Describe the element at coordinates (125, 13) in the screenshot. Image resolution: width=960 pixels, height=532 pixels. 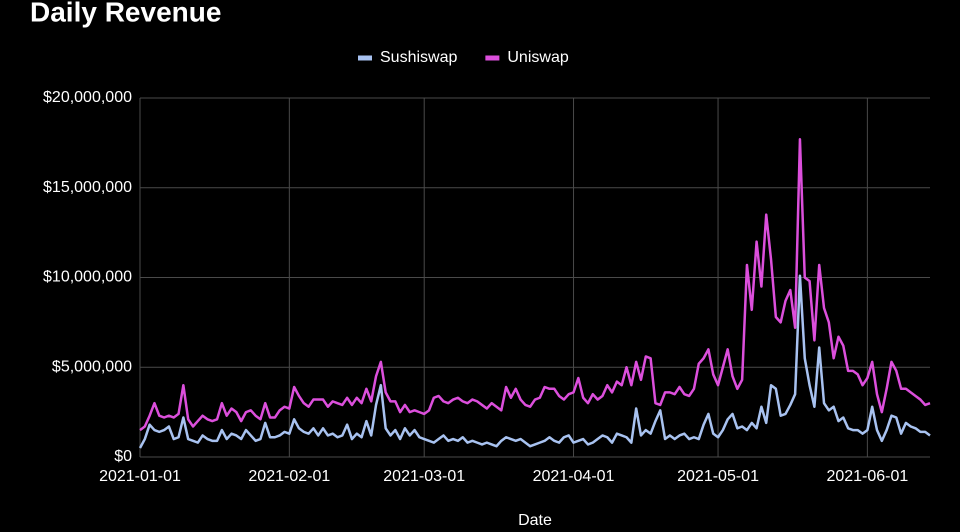
I see `chart-title: Daily Revenue` at that location.